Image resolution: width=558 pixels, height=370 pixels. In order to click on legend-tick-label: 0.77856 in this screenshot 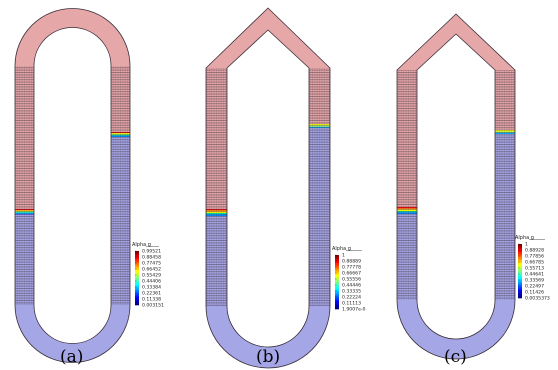, I will do `click(534, 257)`.